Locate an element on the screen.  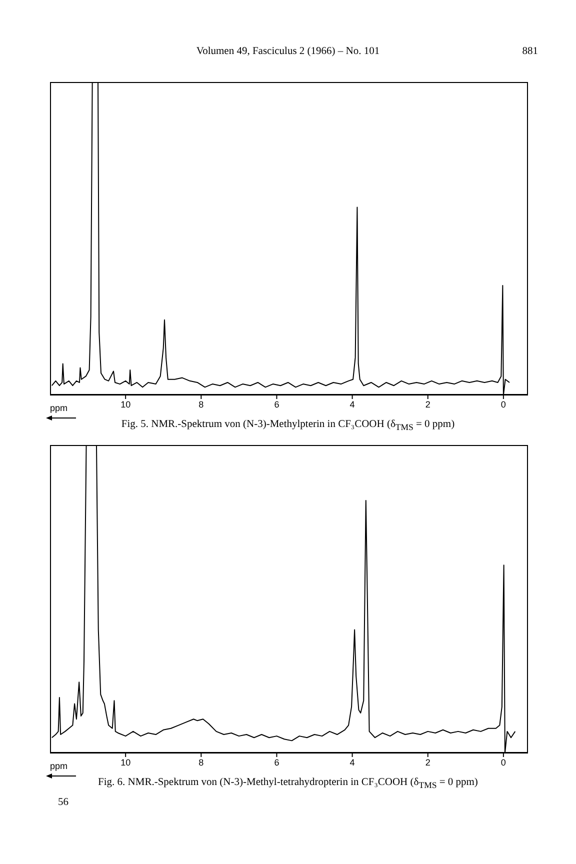
text: Fig. 6. NMR.-Spektrum von (N-3)-Methyl-tetrahydropterin in CF₃COOH (δ$_{TMS}$ = 0 ppm) is located at coordinates (288, 783).